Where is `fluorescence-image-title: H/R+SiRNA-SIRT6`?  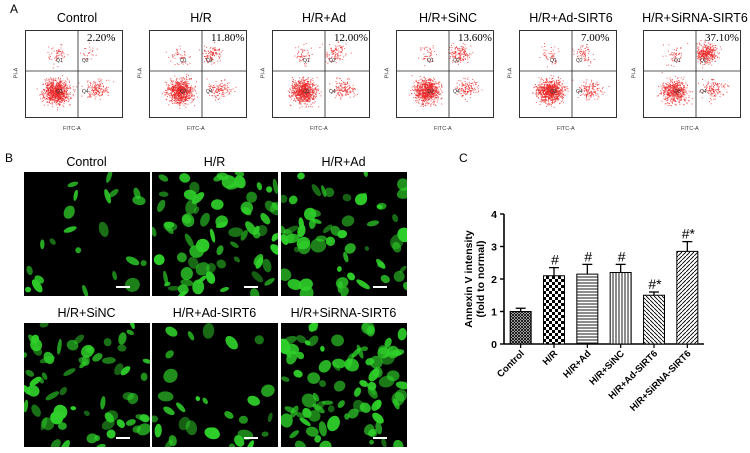
fluorescence-image-title: H/R+SiRNA-SIRT6 is located at coordinates (343, 313).